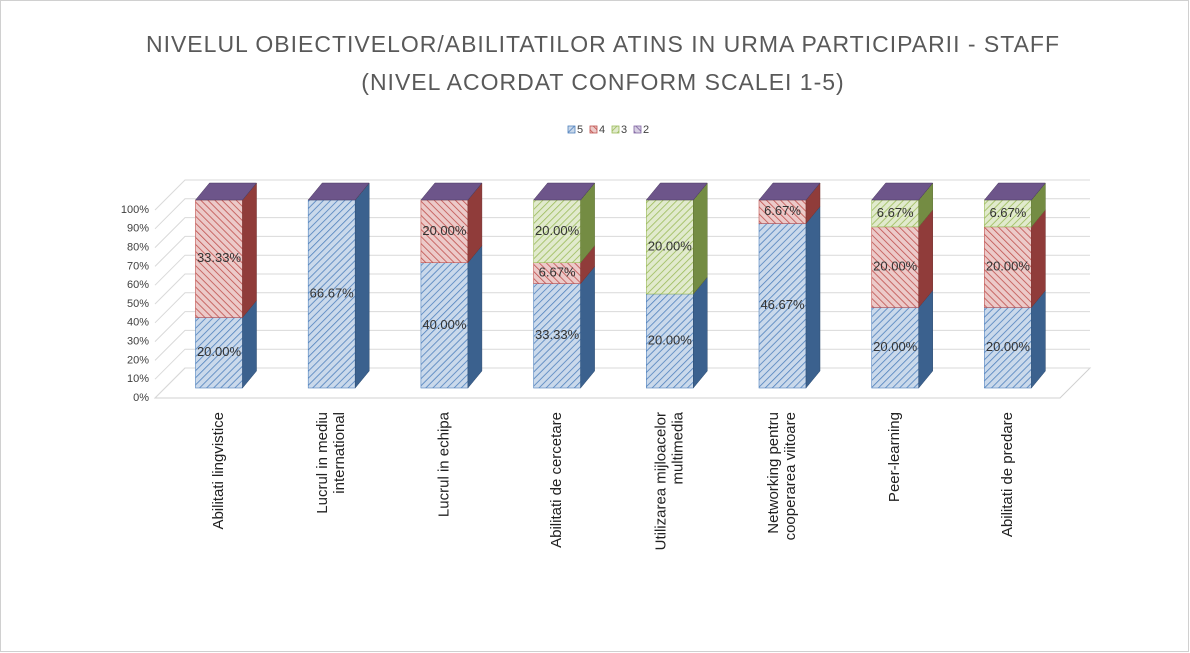 Image resolution: width=1190 pixels, height=653 pixels. I want to click on x-tick-label: Utilizarea mijloacelormultimedia, so click(669, 480).